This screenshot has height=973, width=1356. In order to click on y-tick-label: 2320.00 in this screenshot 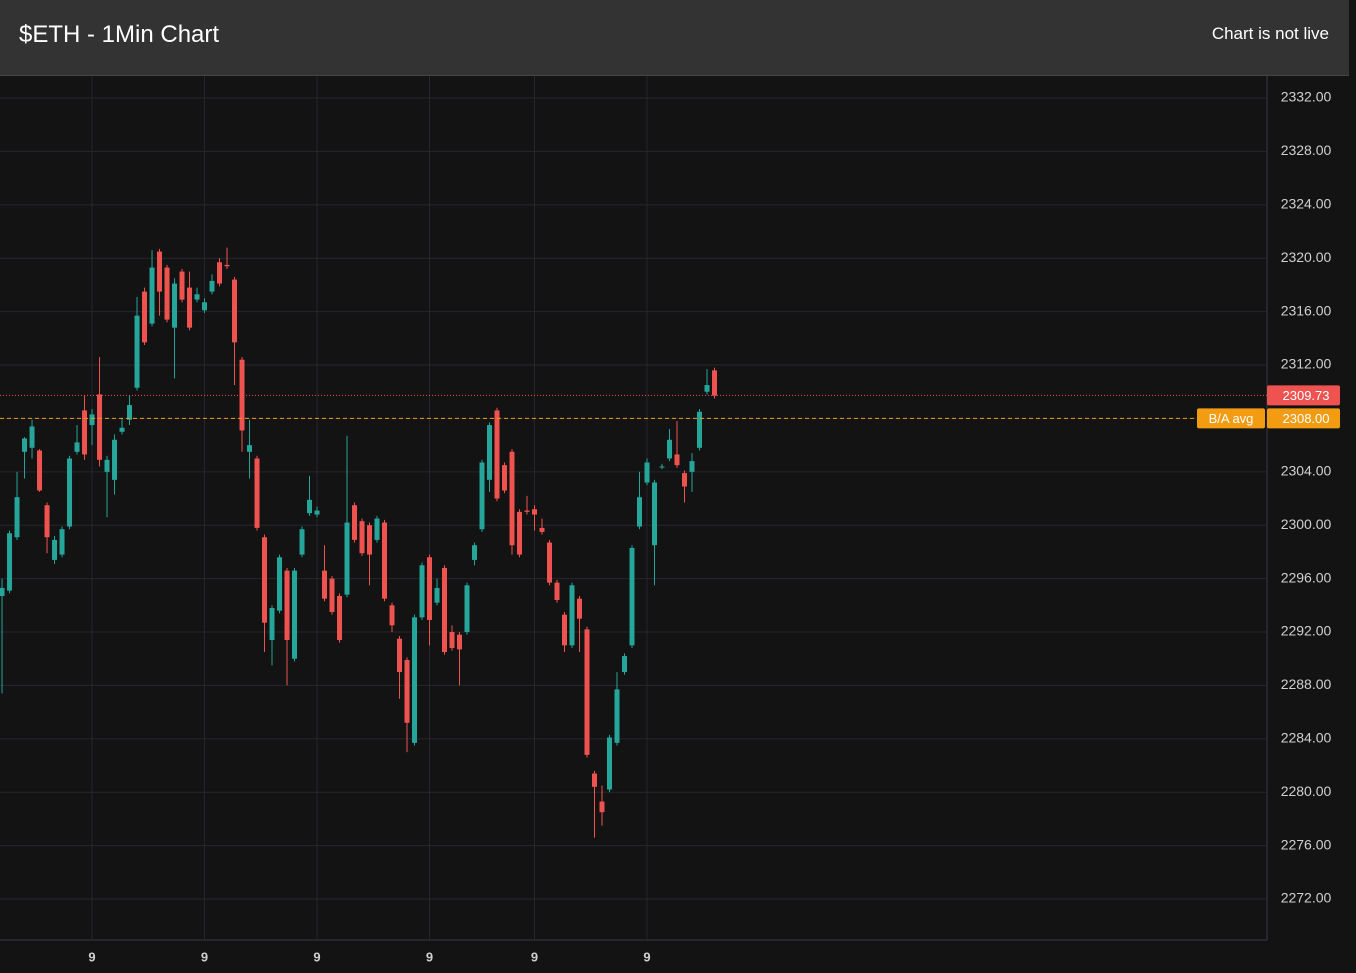, I will do `click(1306, 257)`.